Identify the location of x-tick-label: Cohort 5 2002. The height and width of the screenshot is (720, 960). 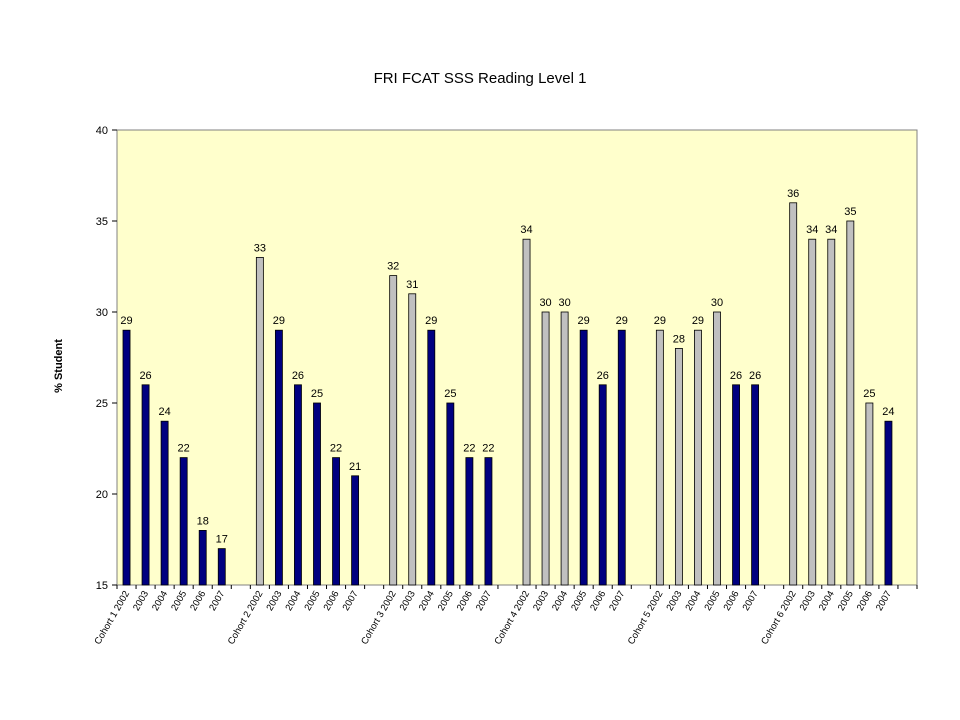
(646, 618).